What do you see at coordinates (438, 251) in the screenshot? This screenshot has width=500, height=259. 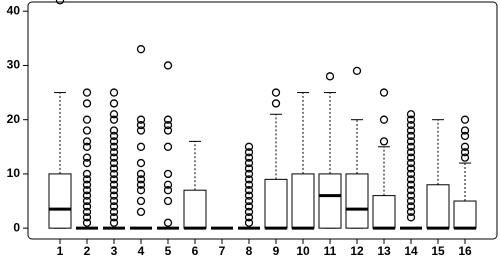 I see `x-tick-label: 15` at bounding box center [438, 251].